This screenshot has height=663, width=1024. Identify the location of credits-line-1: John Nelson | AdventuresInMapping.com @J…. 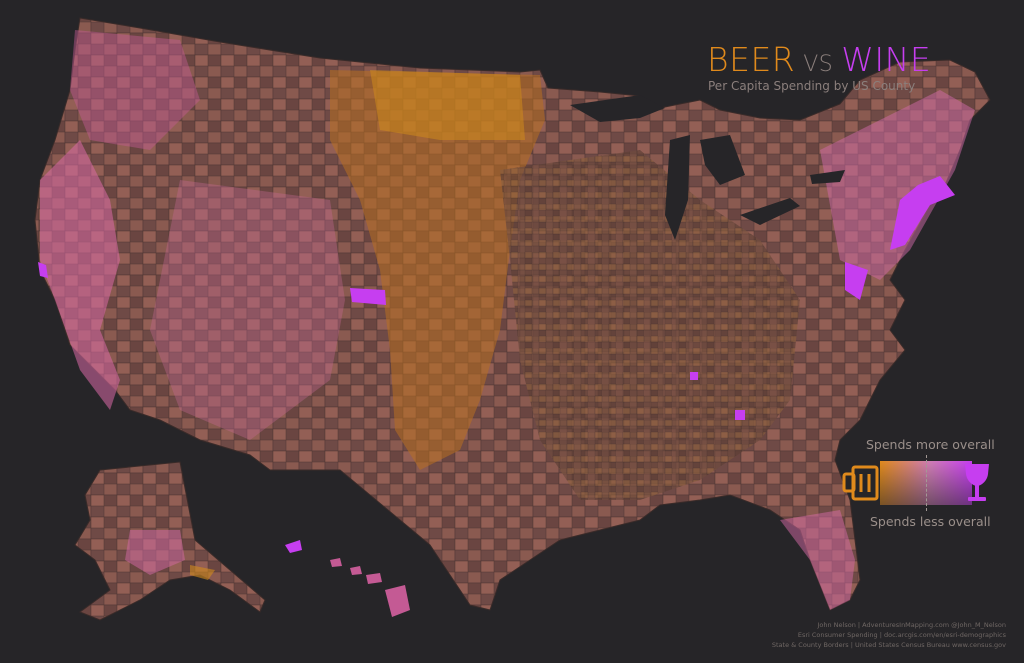
(911, 625).